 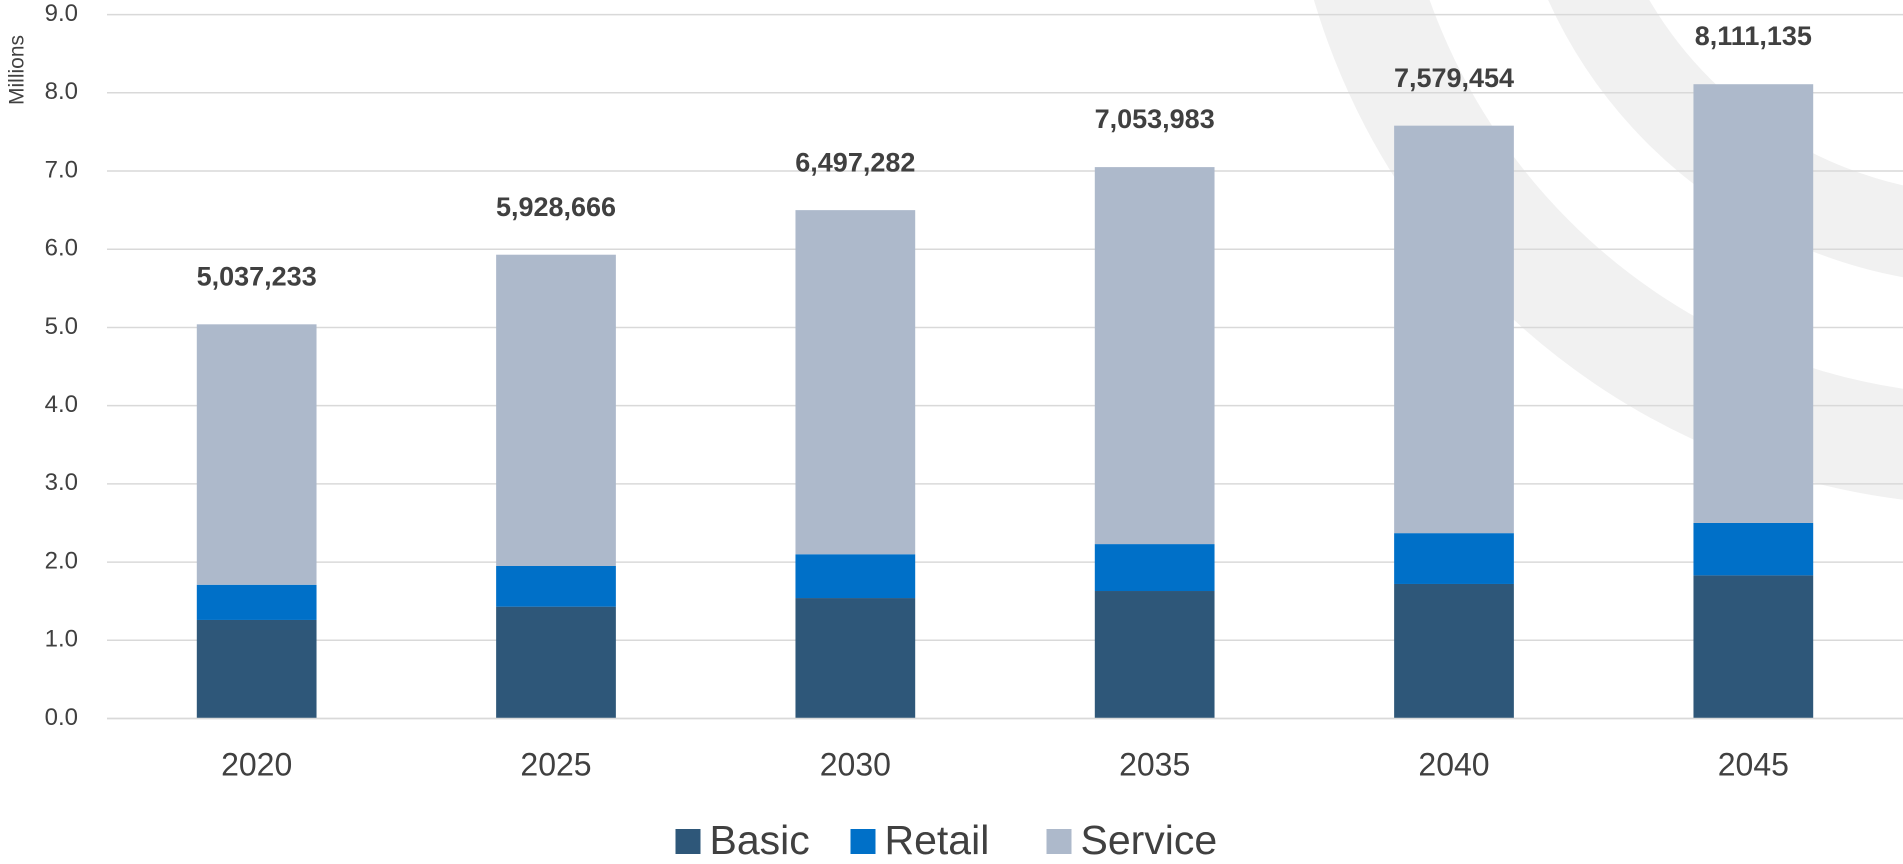 What do you see at coordinates (1154, 764) in the screenshot?
I see `x-tick-label: 2035` at bounding box center [1154, 764].